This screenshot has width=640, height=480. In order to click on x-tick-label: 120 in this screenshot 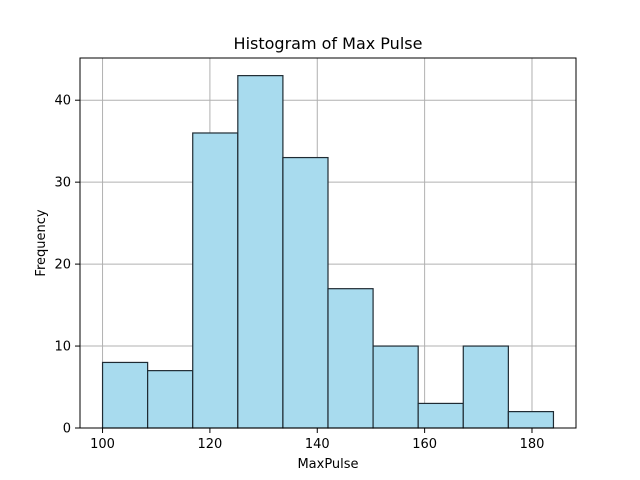, I will do `click(209, 444)`.